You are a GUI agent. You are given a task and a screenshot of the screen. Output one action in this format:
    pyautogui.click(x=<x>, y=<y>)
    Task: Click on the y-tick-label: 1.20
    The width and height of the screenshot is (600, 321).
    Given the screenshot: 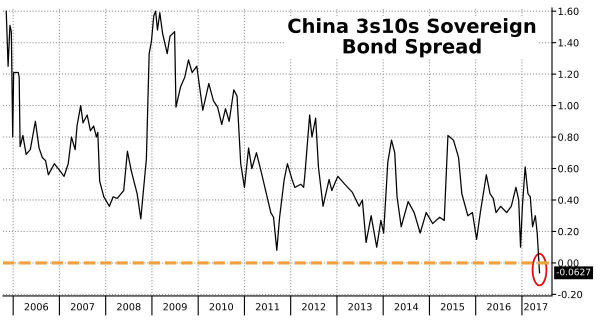 What is the action you would take?
    pyautogui.click(x=568, y=74)
    